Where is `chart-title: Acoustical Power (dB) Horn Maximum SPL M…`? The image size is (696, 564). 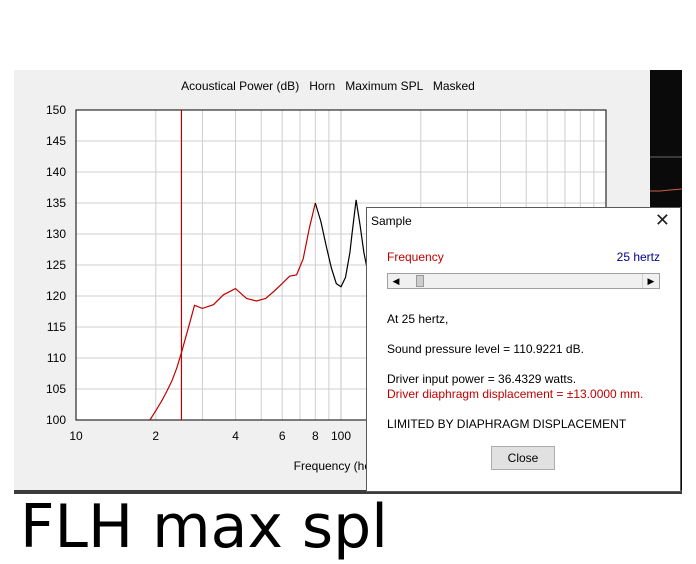
chart-title: Acoustical Power (dB) Horn Maximum SPL M… is located at coordinates (328, 86).